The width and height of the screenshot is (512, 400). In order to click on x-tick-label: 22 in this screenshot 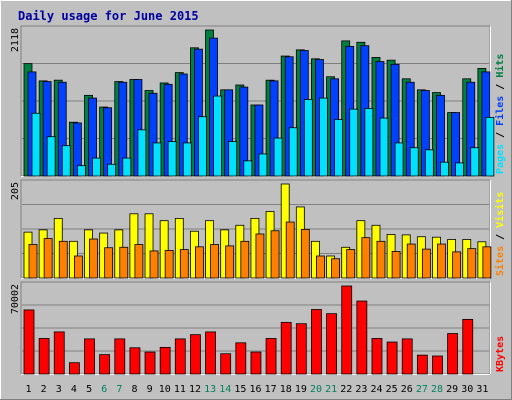, I will do `click(346, 389)`.